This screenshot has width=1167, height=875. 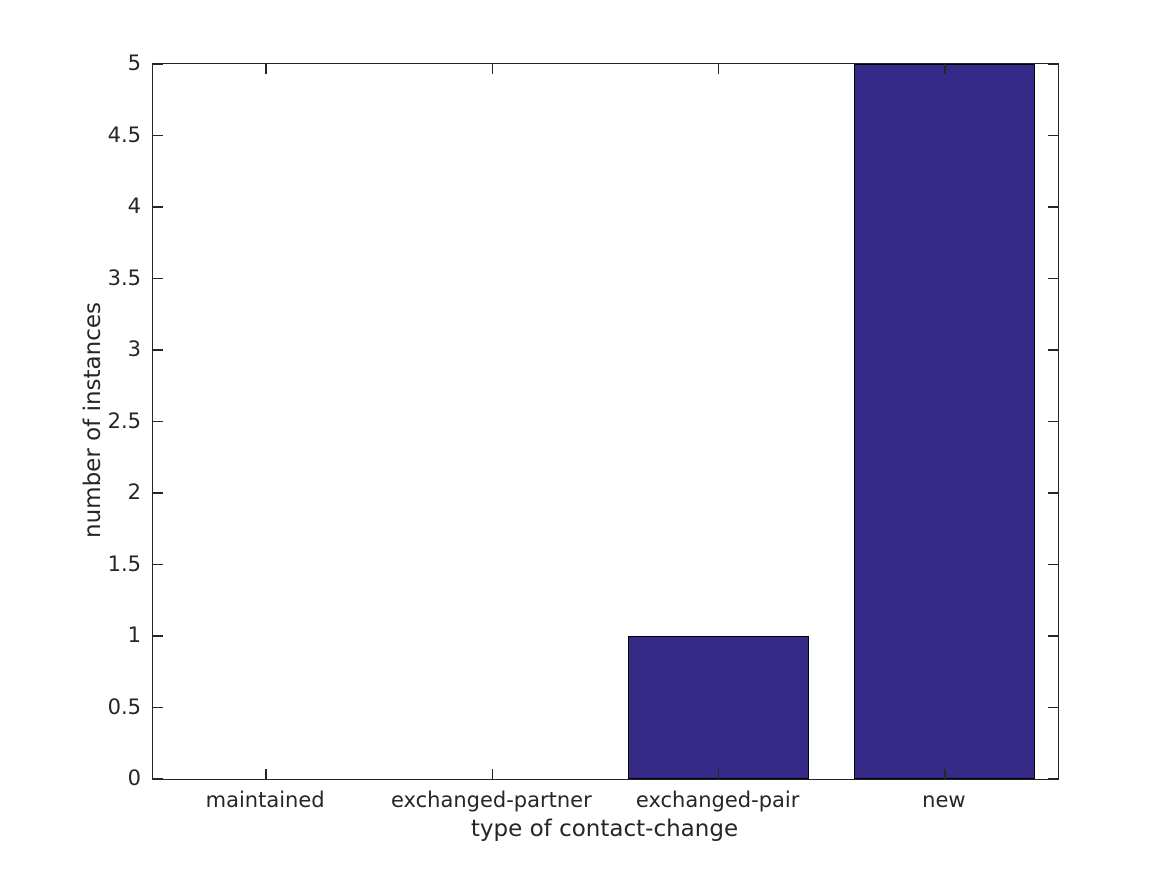 I want to click on y-tick-label: 0, so click(x=134, y=778).